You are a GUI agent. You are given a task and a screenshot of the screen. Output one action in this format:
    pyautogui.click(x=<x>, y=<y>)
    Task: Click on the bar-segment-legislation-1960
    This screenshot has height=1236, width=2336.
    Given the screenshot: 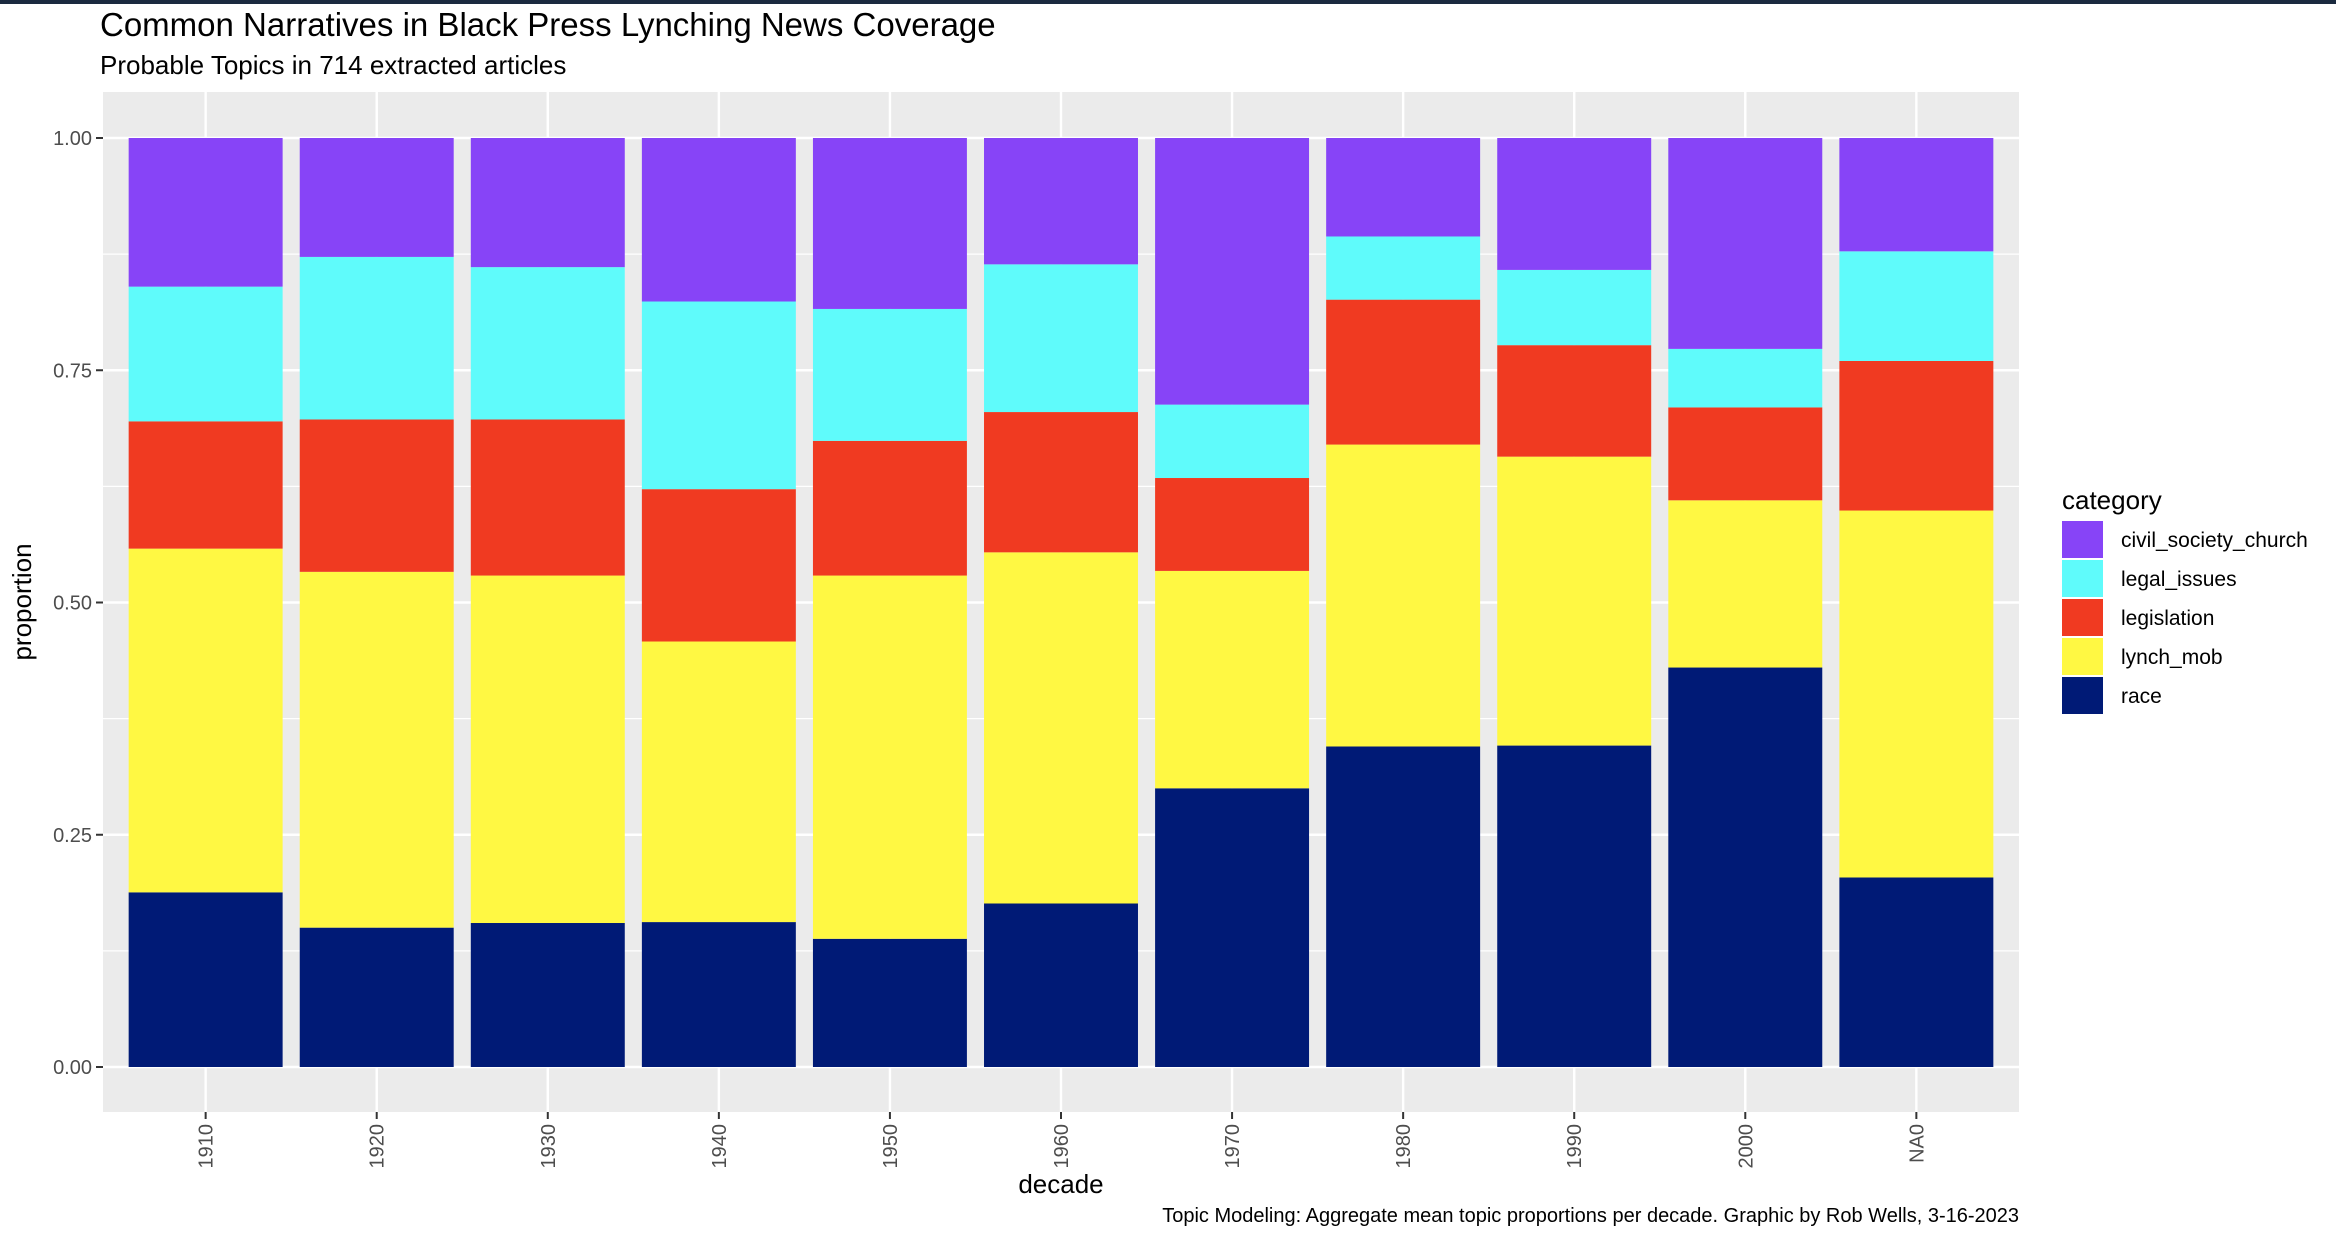 What is the action you would take?
    pyautogui.click(x=1061, y=482)
    